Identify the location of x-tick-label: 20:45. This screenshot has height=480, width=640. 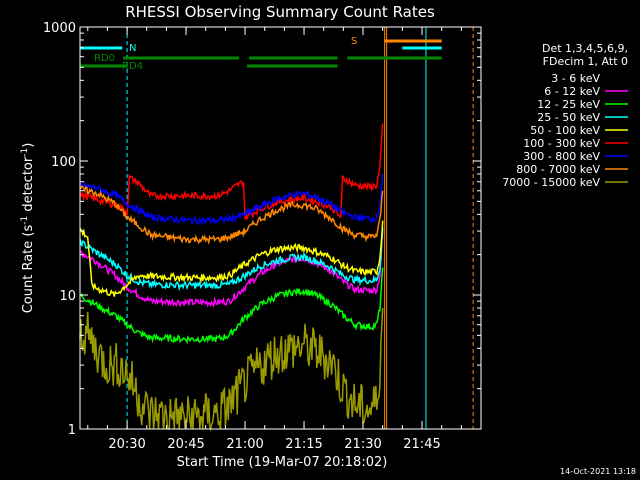
(185, 444).